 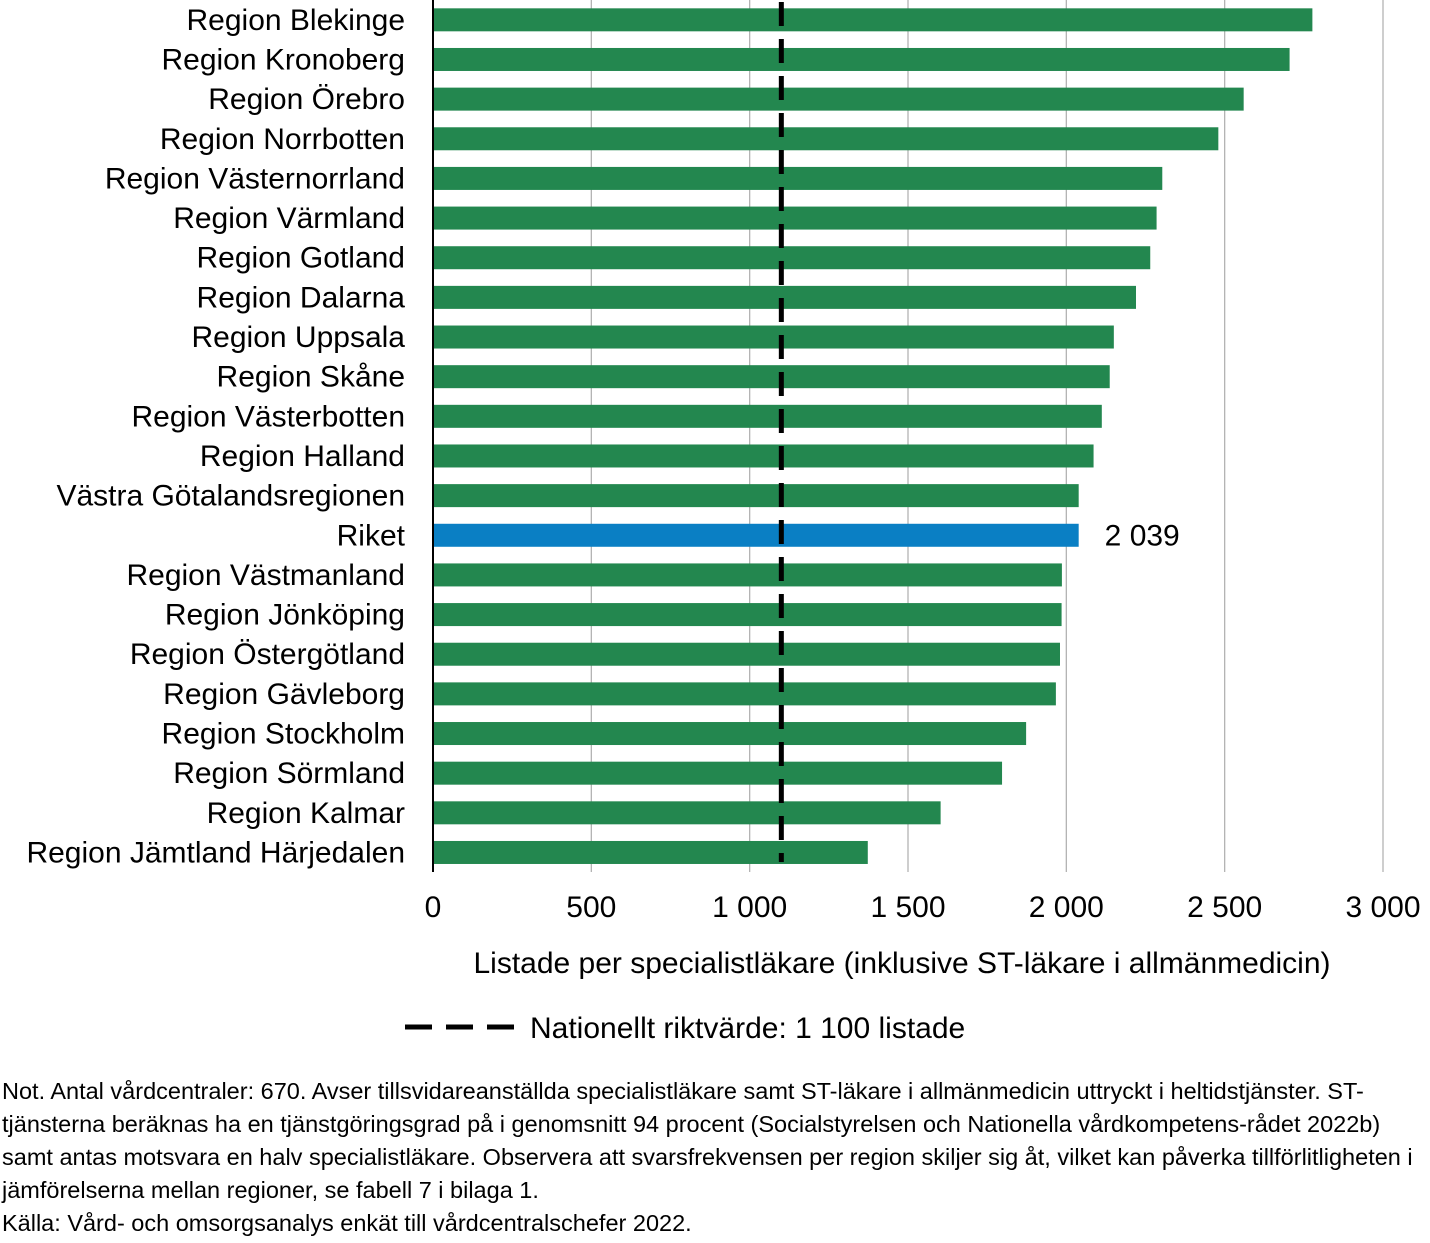 What do you see at coordinates (306, 99) in the screenshot?
I see `category-label: Region Örebro` at bounding box center [306, 99].